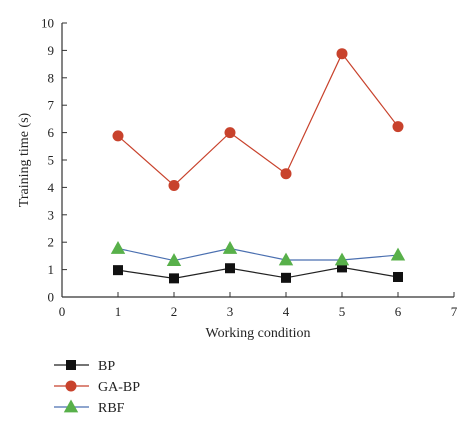  I want to click on y-tick-label: 1, so click(51, 269).